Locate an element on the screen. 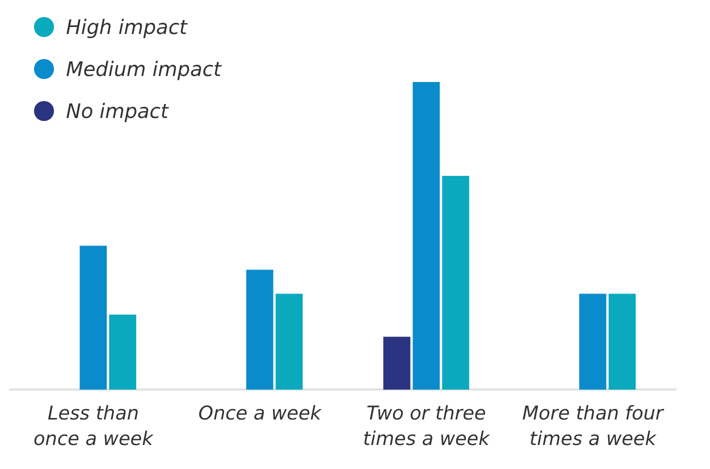  x-tick-label: Once a week is located at coordinates (260, 413).